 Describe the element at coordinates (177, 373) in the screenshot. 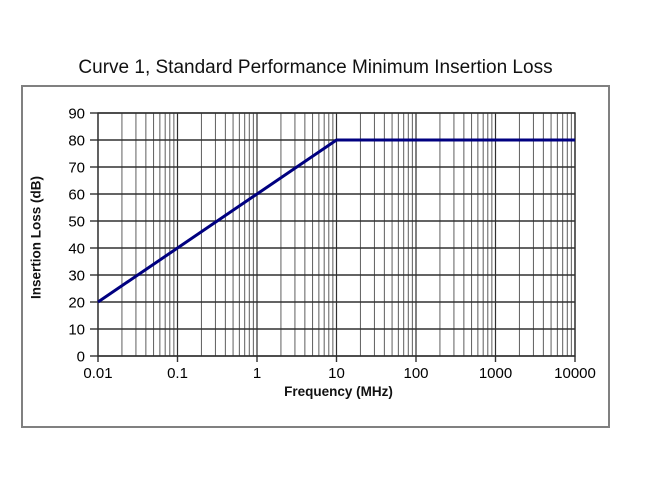

I see `x-tick-label: 0.1` at that location.